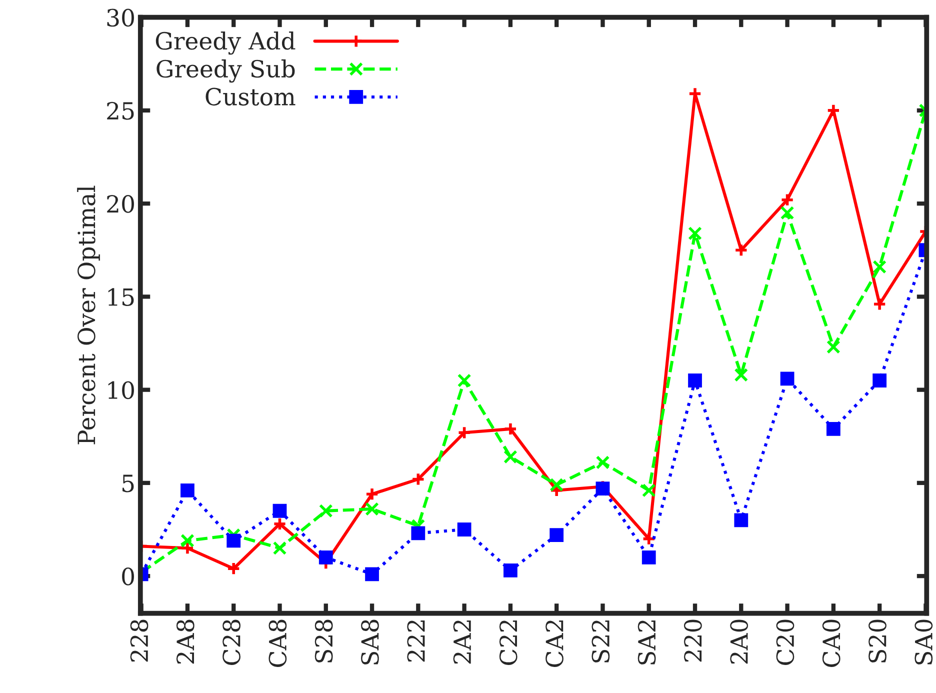 This screenshot has width=936, height=693. Describe the element at coordinates (121, 390) in the screenshot. I see `y-tick-label: 10` at that location.